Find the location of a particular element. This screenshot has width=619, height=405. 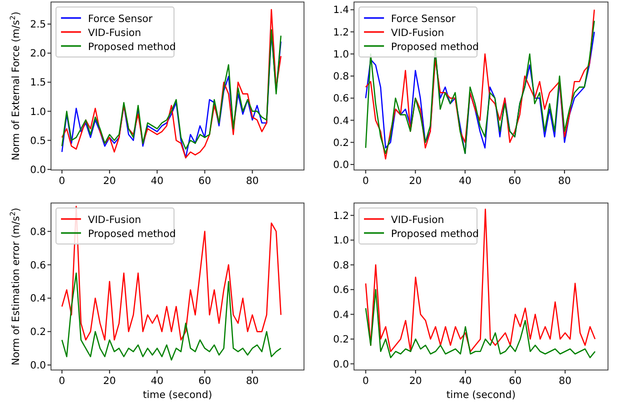

y-tick-label: 1.4 is located at coordinates (341, 10).